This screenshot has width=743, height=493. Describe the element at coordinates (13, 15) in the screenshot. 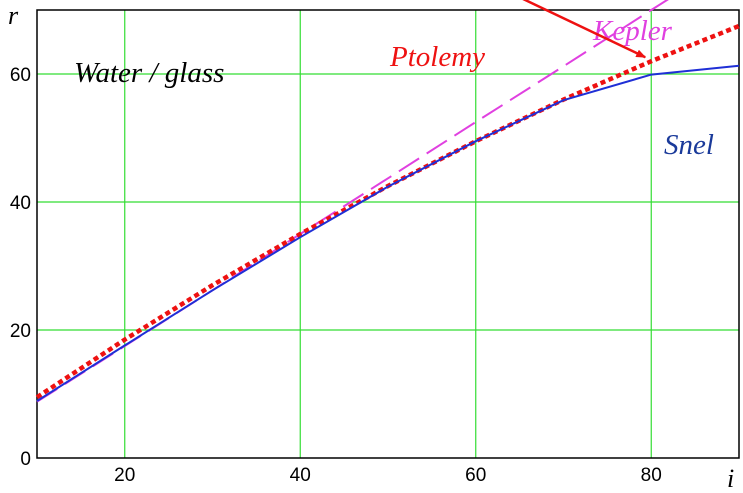

I see `y-axis-label: r` at that location.